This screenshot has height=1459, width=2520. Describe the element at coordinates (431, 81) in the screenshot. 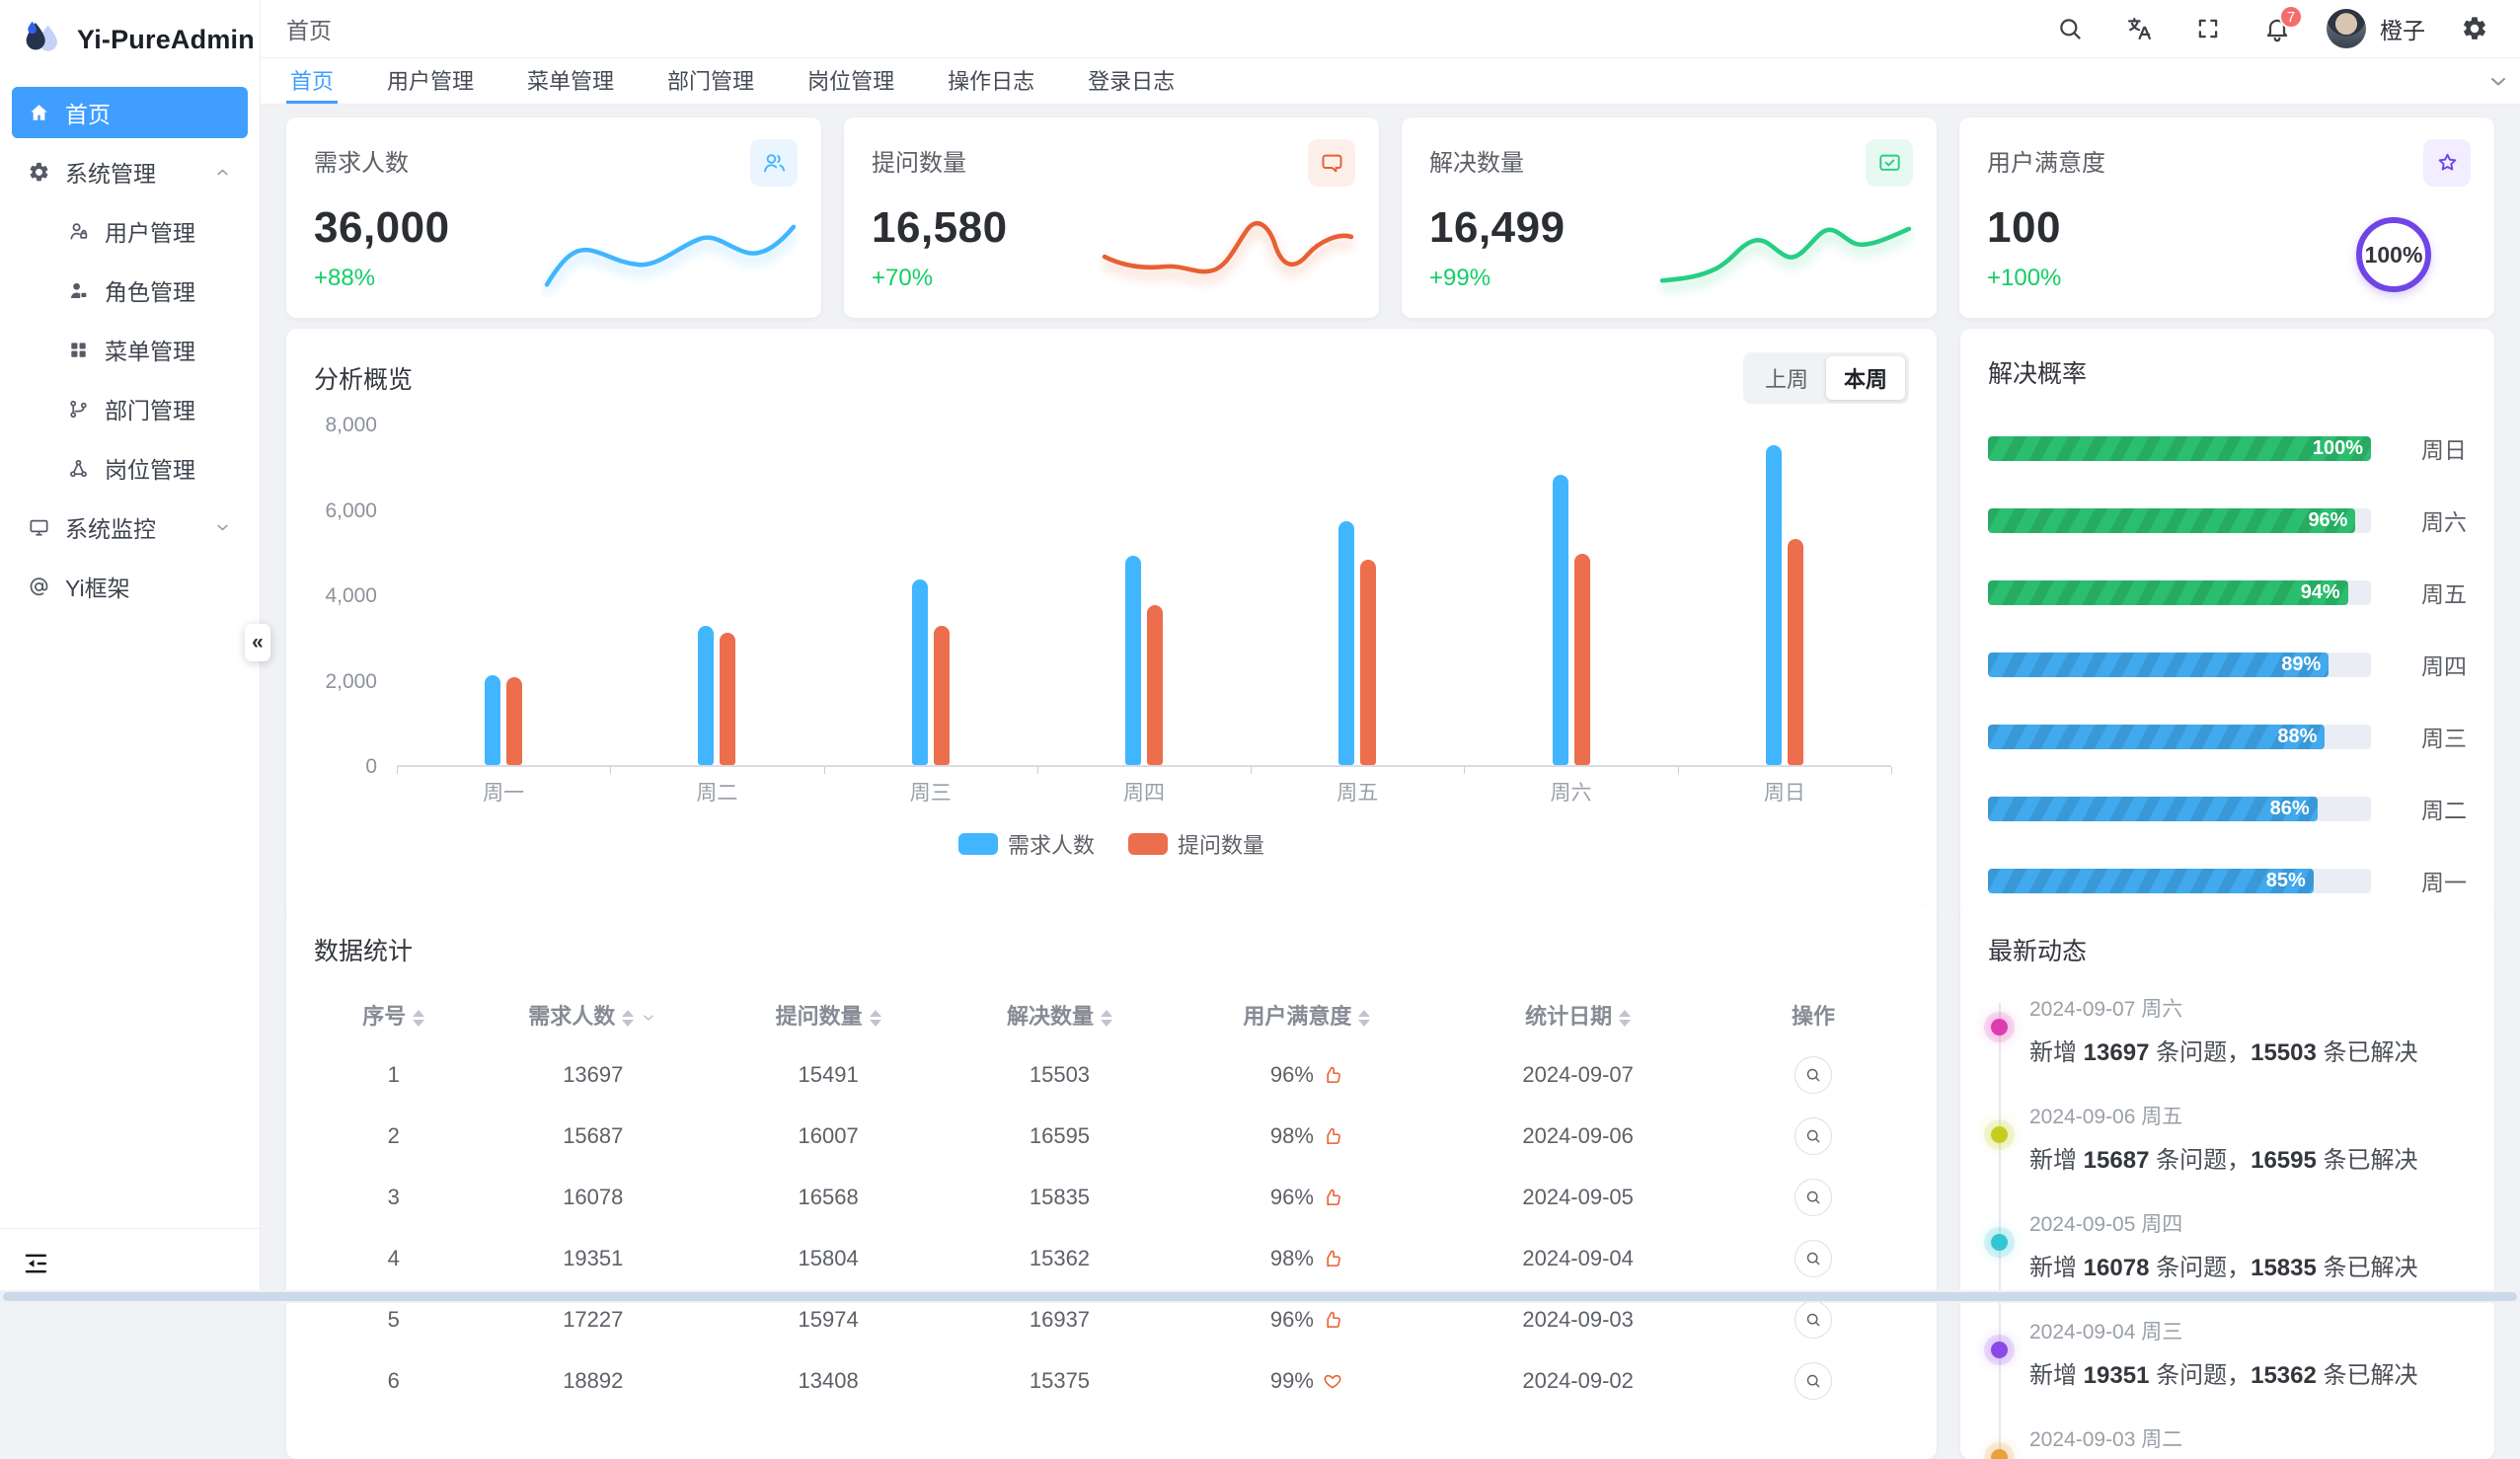

I see `tab-用户管理: 用户管理` at that location.